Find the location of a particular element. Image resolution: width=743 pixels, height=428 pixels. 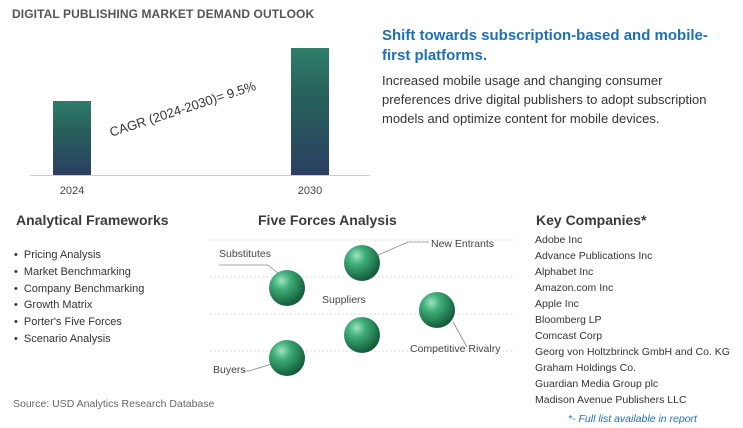

bar-2024 is located at coordinates (72, 138).